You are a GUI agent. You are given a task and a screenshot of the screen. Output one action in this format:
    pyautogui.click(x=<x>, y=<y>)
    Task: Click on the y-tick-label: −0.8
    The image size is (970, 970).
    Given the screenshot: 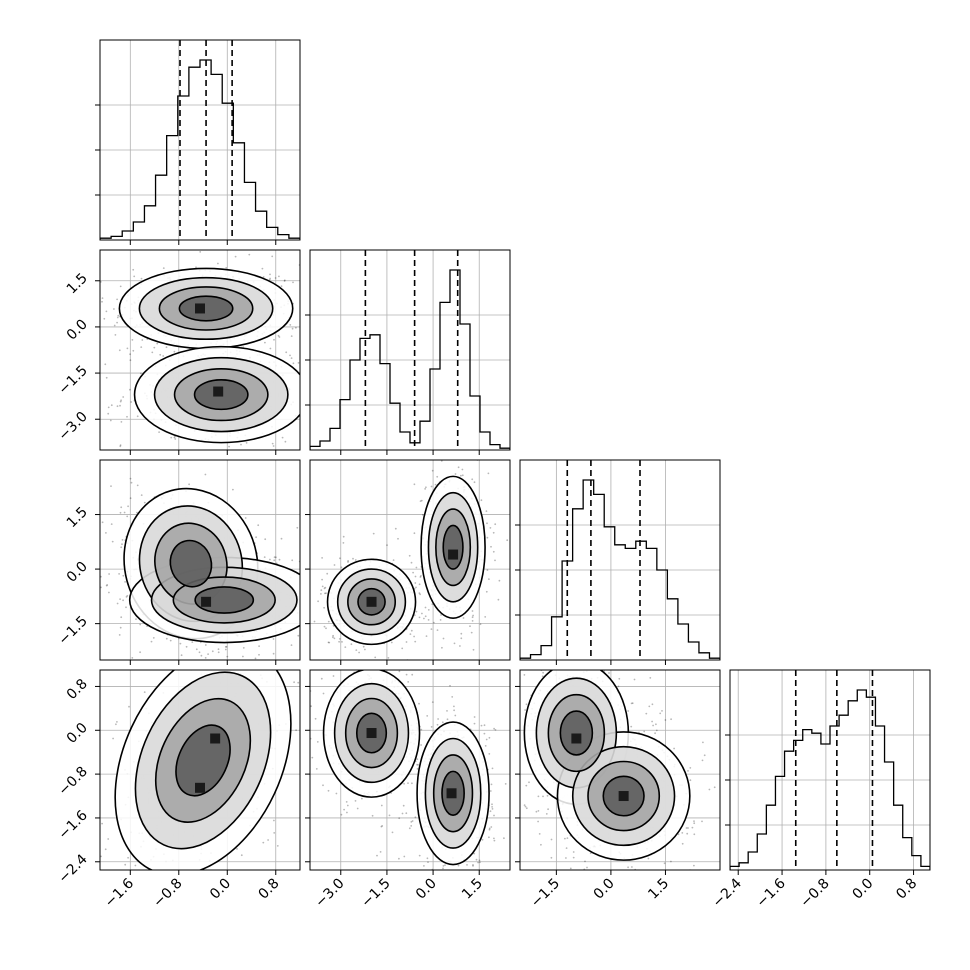 What is the action you would take?
    pyautogui.click(x=72, y=781)
    